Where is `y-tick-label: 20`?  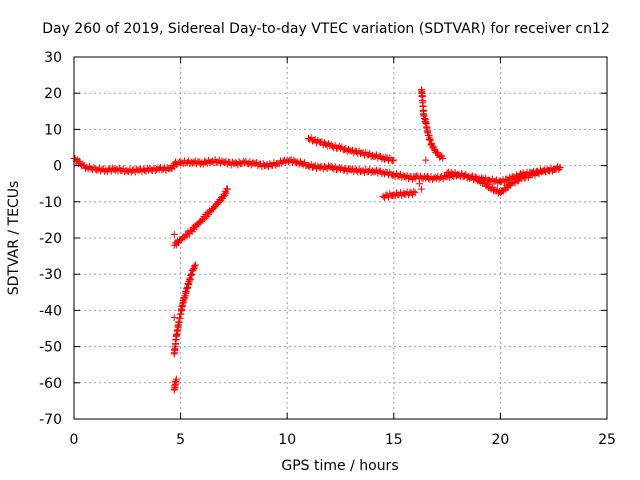
y-tick-label: 20 is located at coordinates (53, 94).